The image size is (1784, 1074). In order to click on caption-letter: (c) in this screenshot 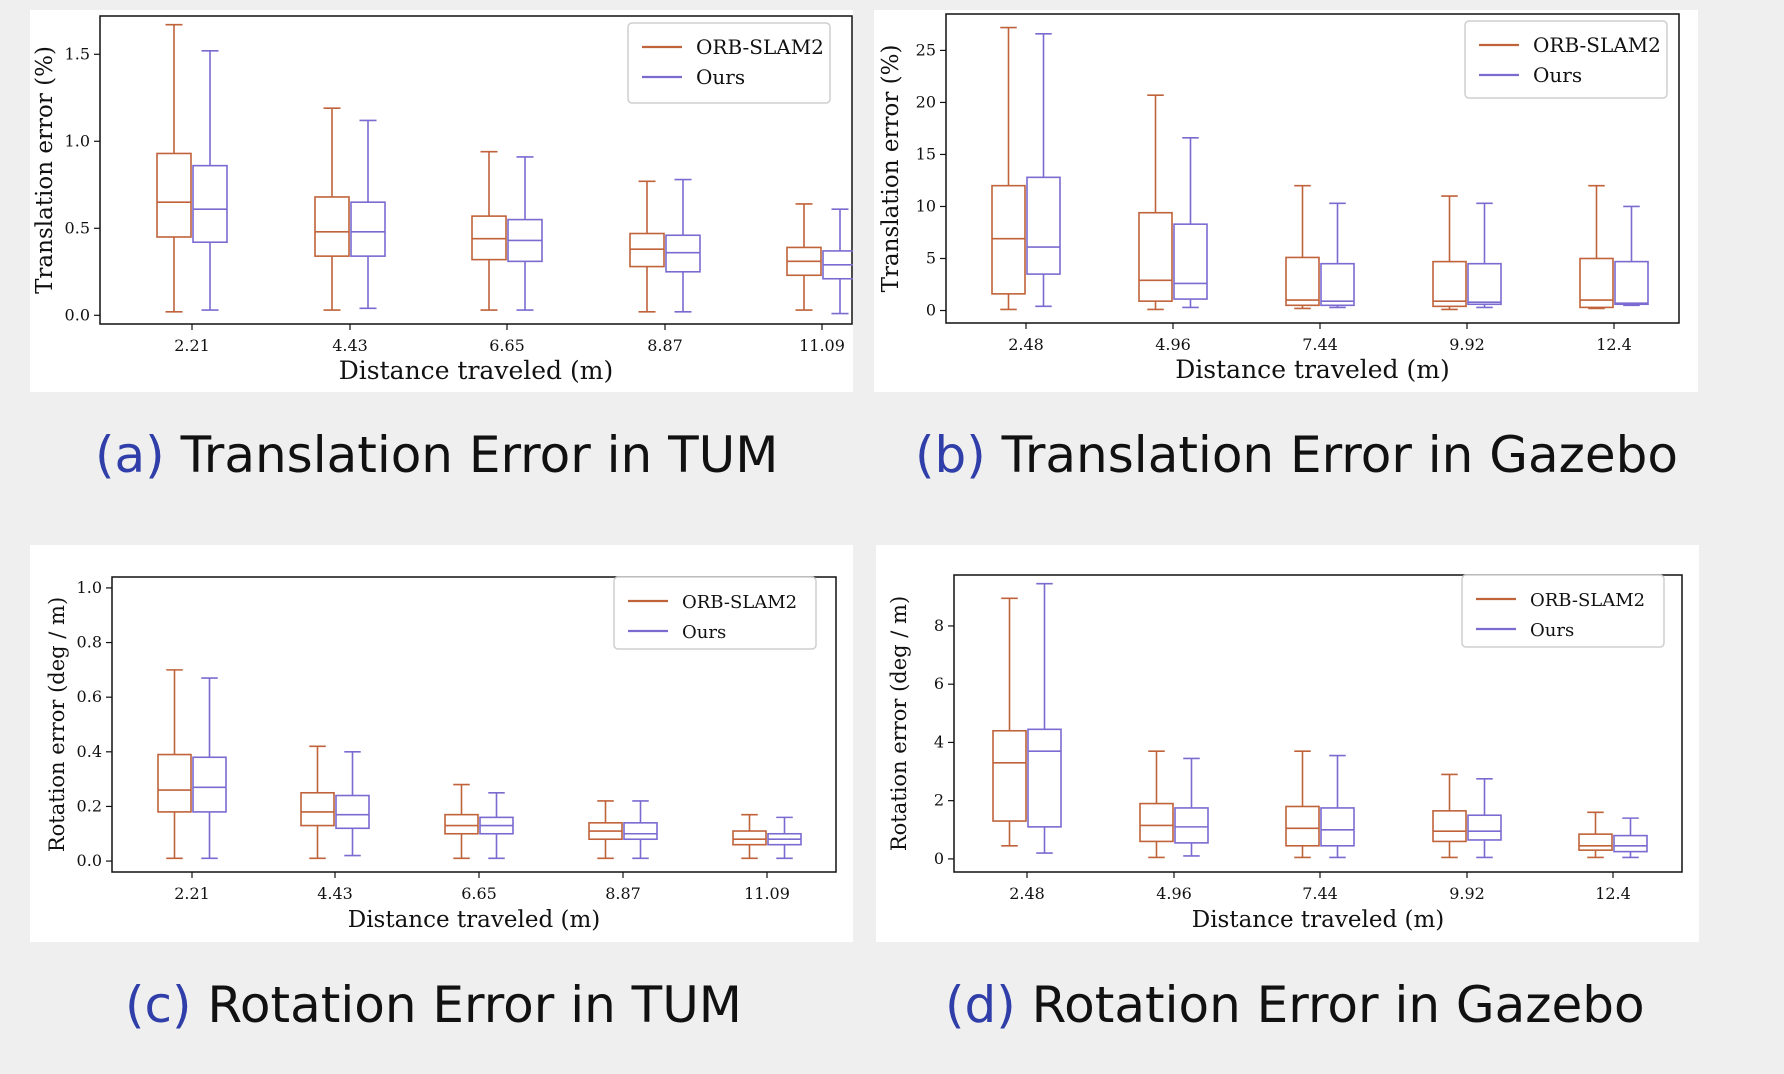, I will do `click(158, 1005)`.